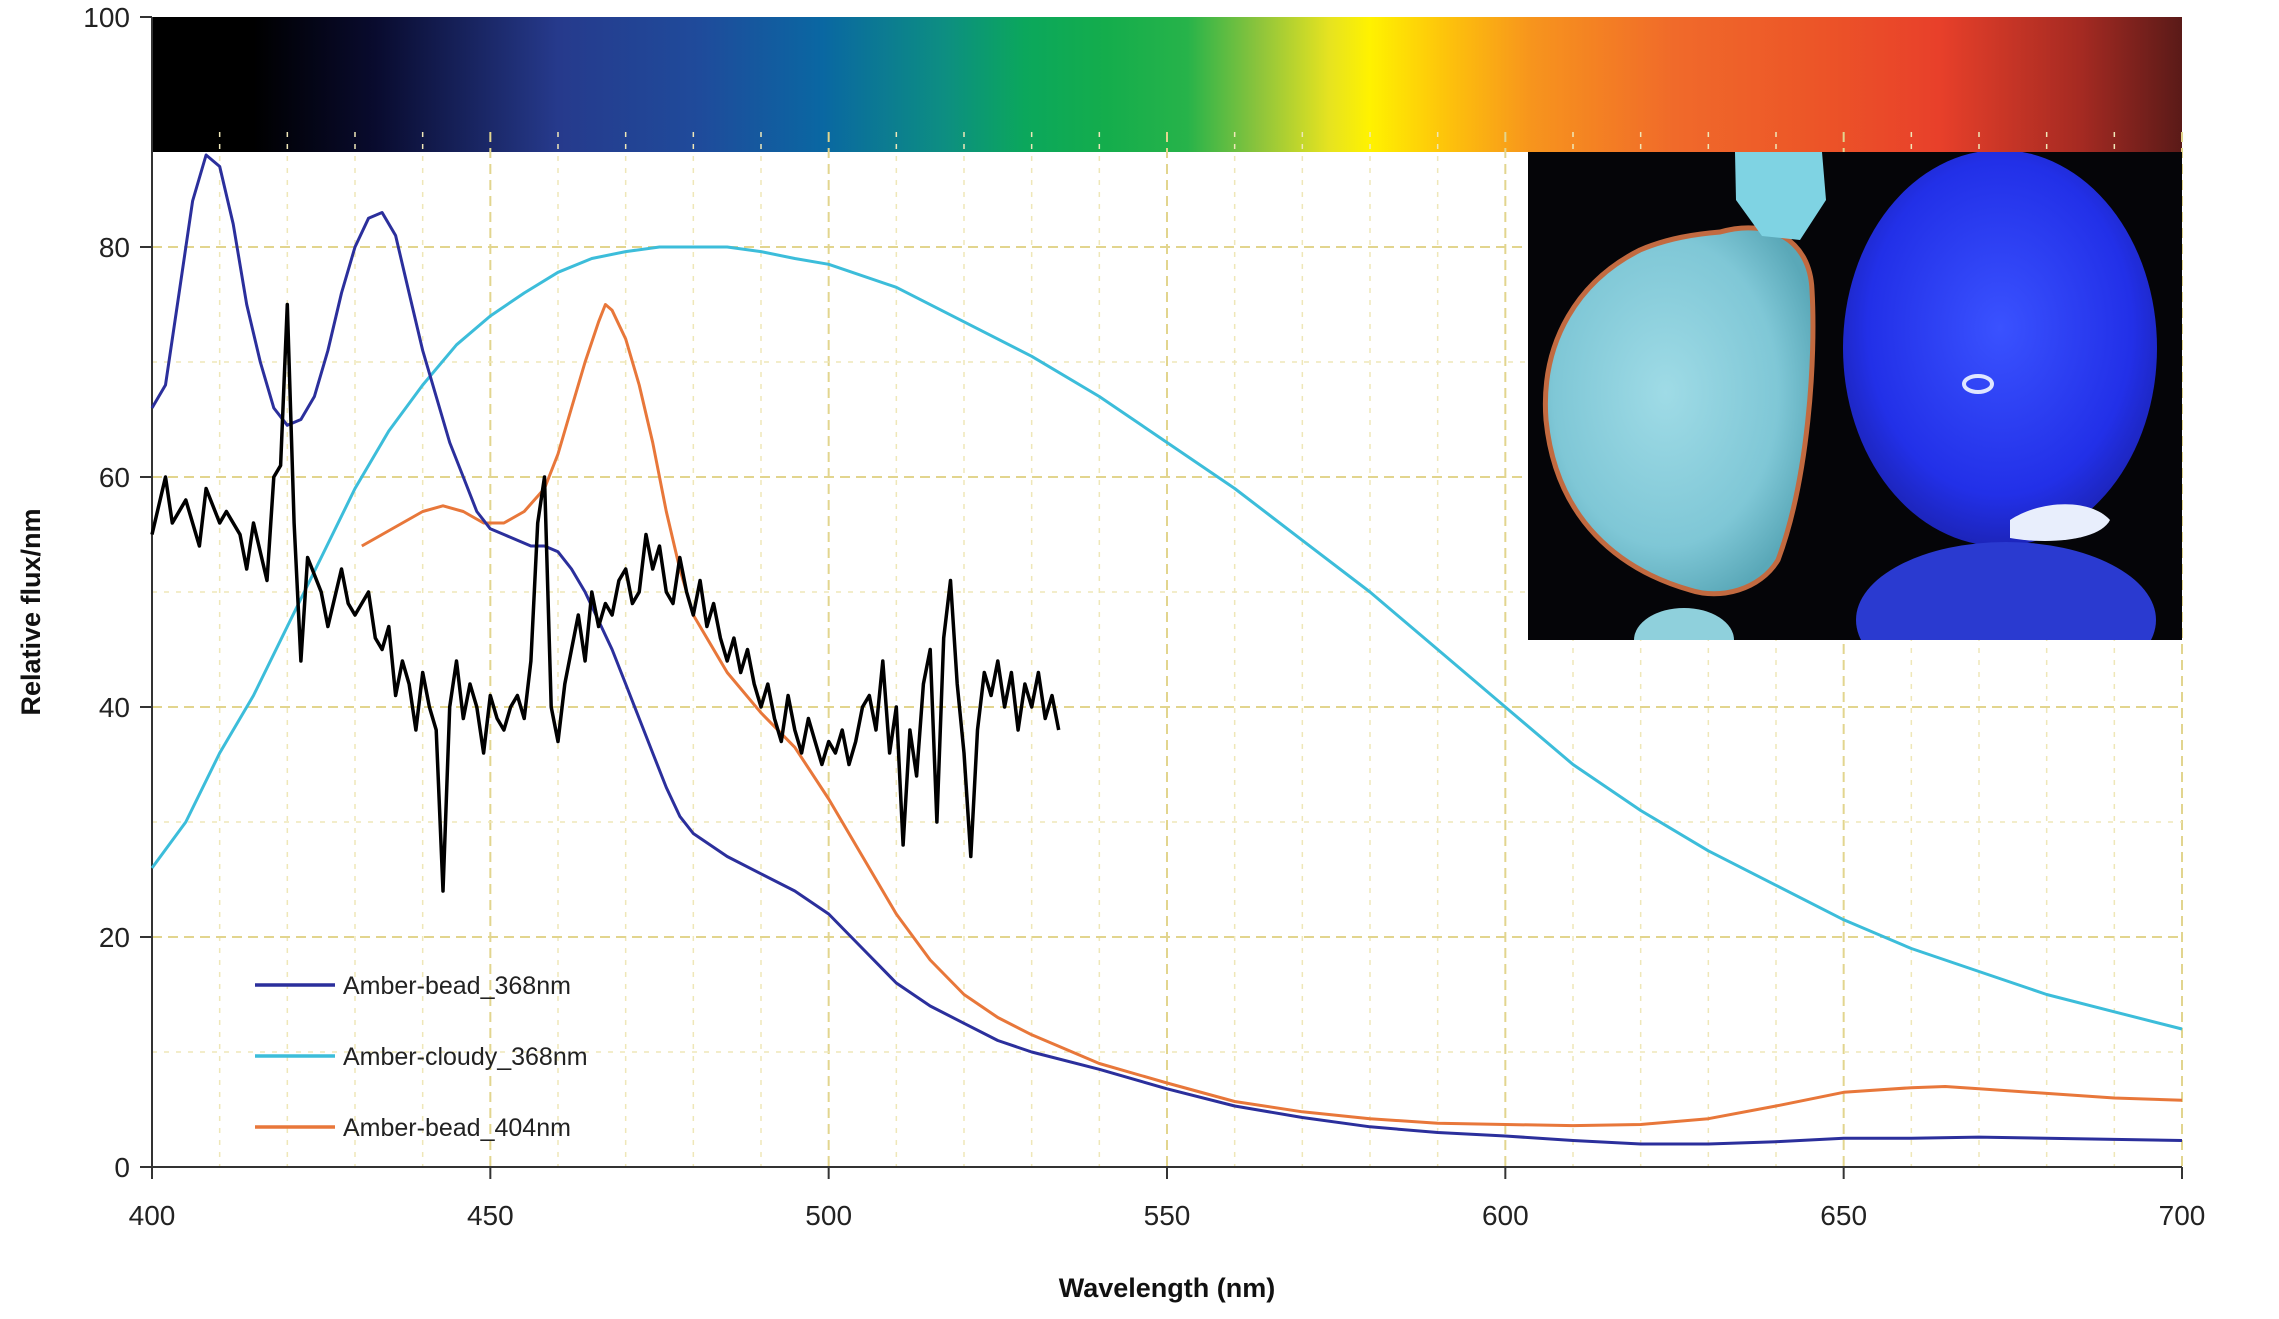 This screenshot has width=2279, height=1319. I want to click on bead-left-top, so click(1780, 196).